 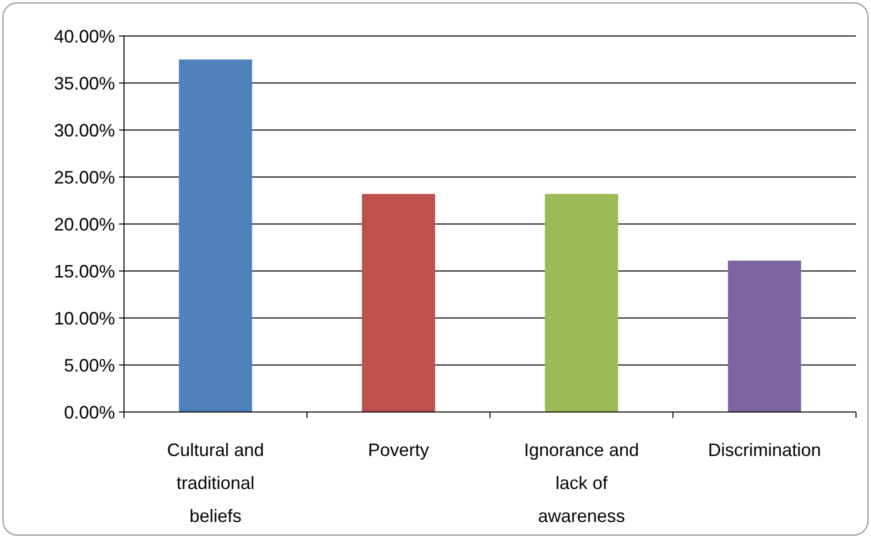 I want to click on y-tick-label: 0.00%, so click(x=89, y=412).